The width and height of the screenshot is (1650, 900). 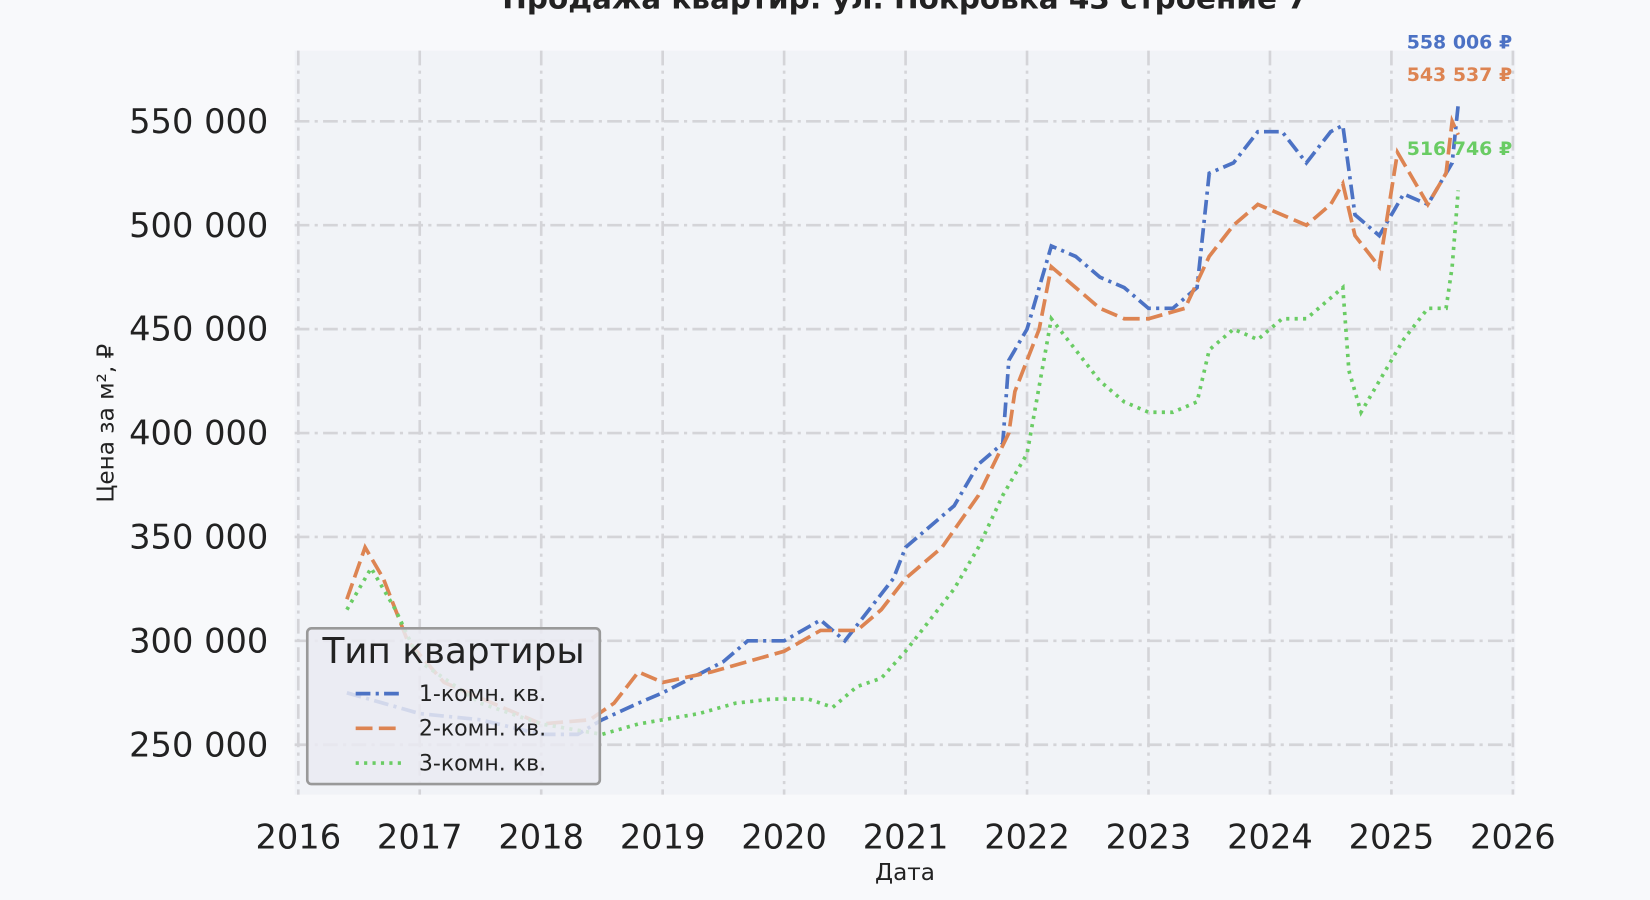 What do you see at coordinates (1459, 75) in the screenshot?
I see `end-value-label: 543 537 ₽` at bounding box center [1459, 75].